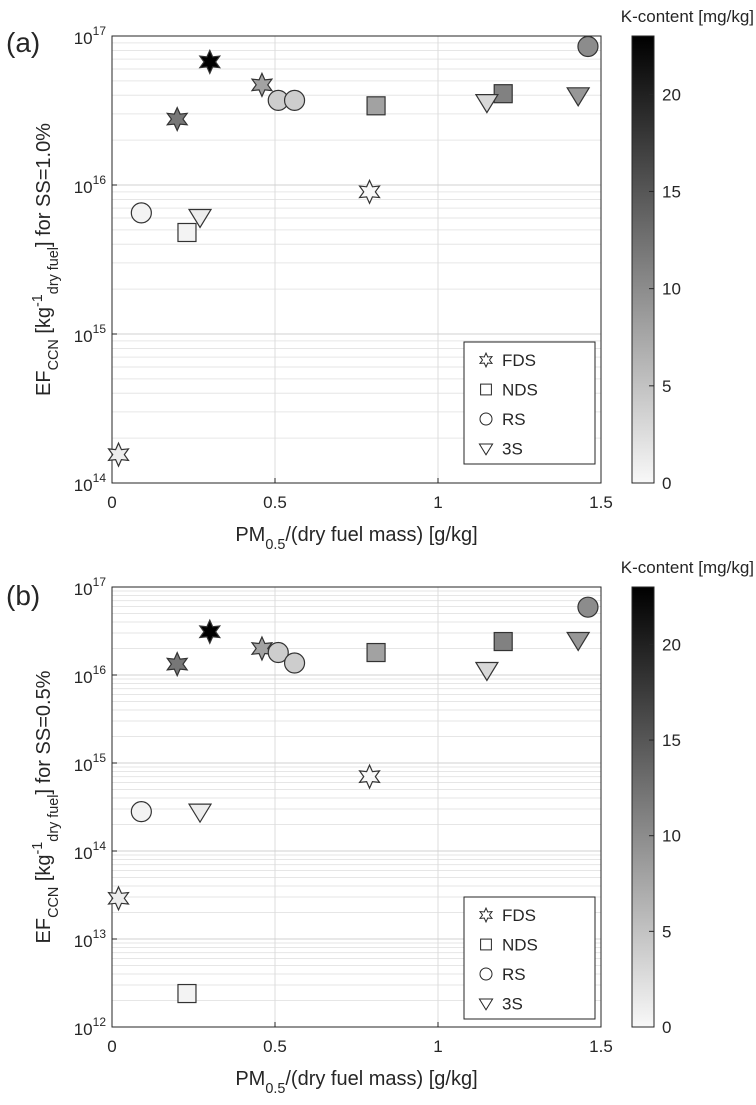  What do you see at coordinates (519, 915) in the screenshot?
I see `legend-label: FDS` at bounding box center [519, 915].